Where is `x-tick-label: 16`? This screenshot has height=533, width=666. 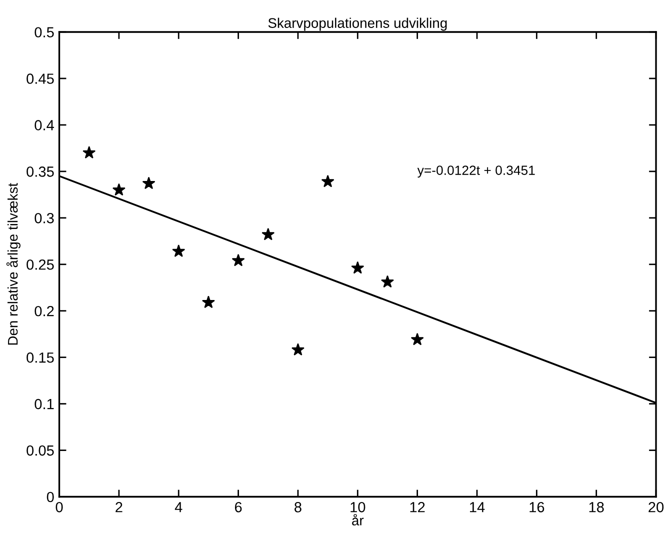 x-tick-label: 16 is located at coordinates (537, 507).